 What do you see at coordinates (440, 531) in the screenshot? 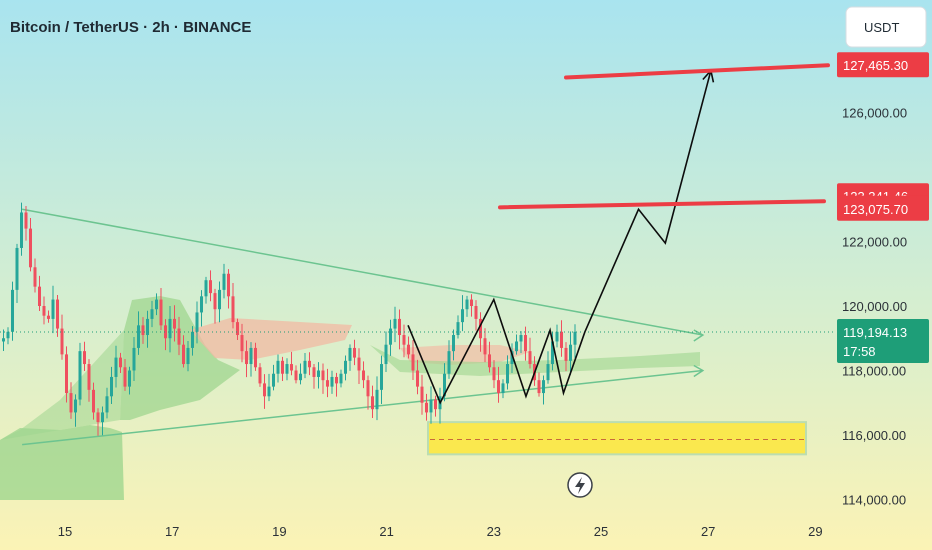
I see `time-axis: 15 17 19 21 23 25 27 29` at bounding box center [440, 531].